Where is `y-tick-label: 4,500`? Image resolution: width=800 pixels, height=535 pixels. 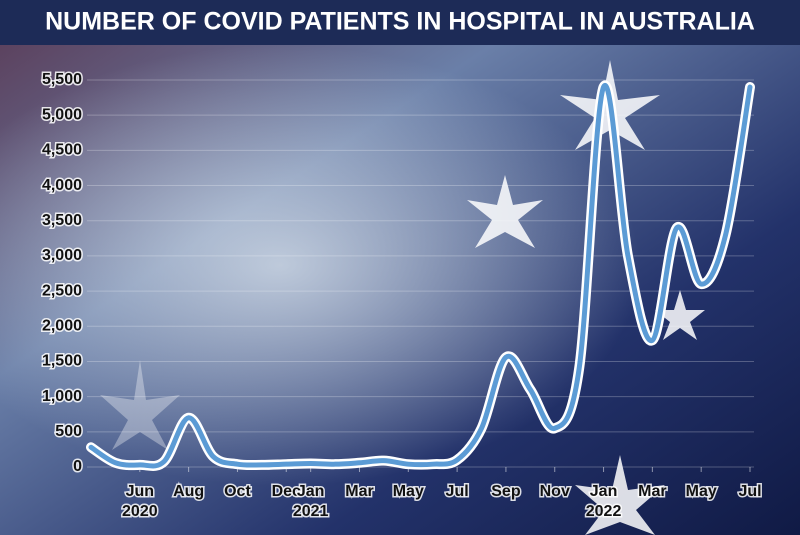
y-tick-label: 4,500 is located at coordinates (62, 150).